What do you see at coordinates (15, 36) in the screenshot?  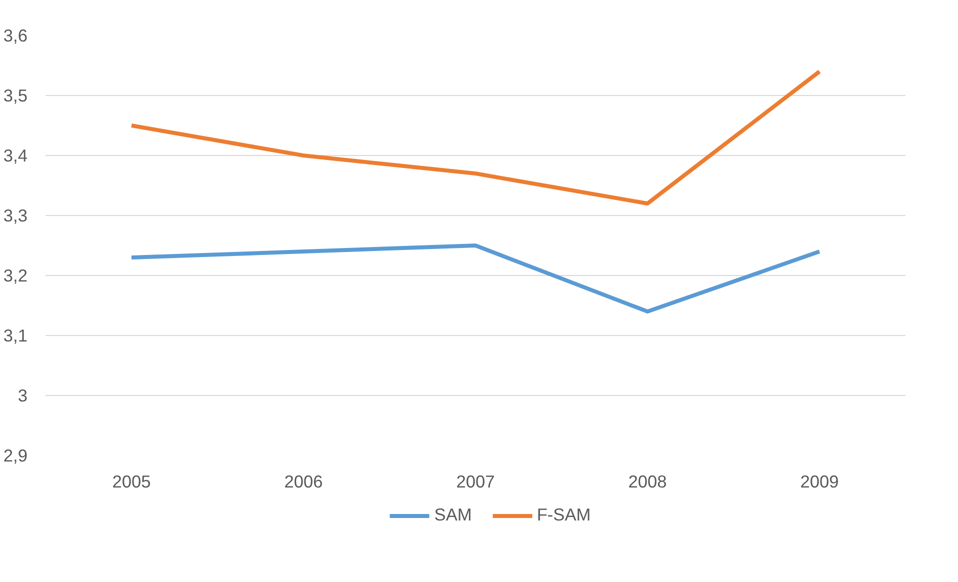 I see `y-tick-label: 3,6` at bounding box center [15, 36].